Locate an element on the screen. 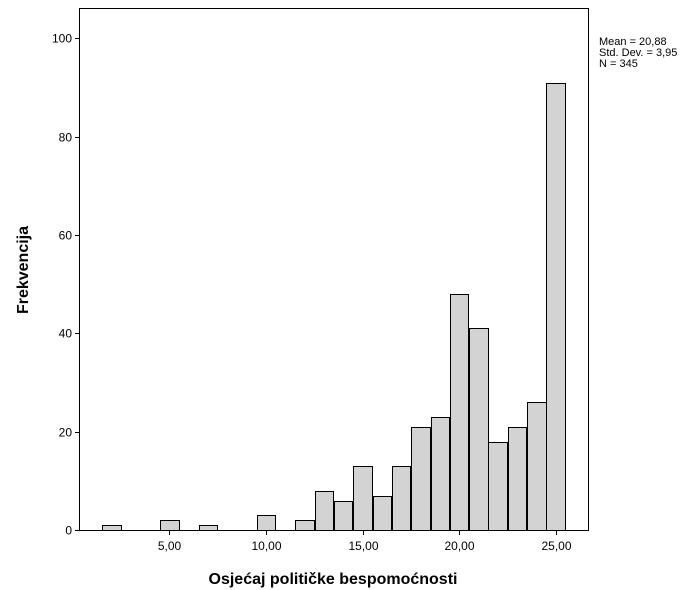  stats-n: N = 345 is located at coordinates (618, 64).